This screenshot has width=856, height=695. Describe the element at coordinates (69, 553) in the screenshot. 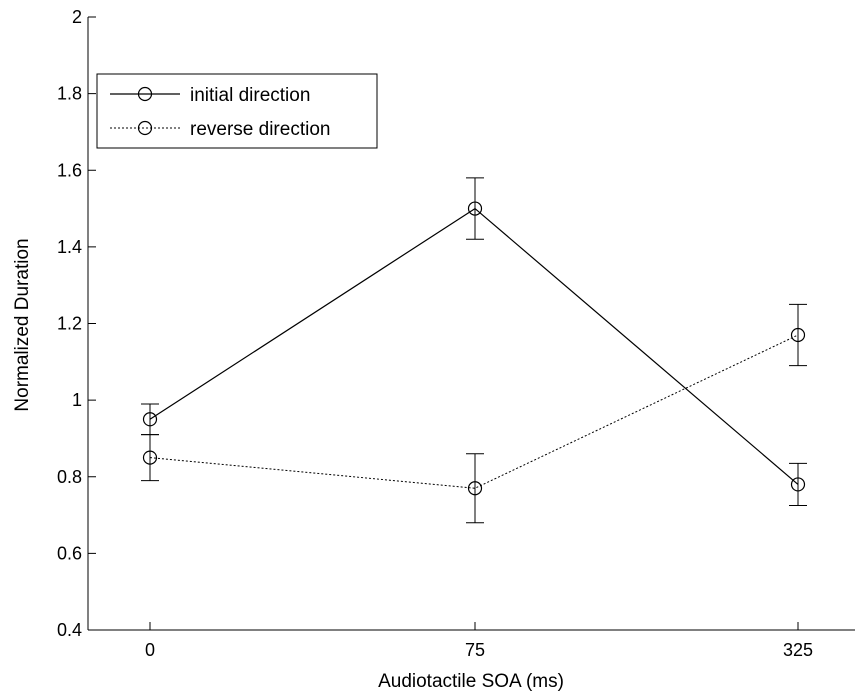

I see `y-tick-label: 0.6` at that location.